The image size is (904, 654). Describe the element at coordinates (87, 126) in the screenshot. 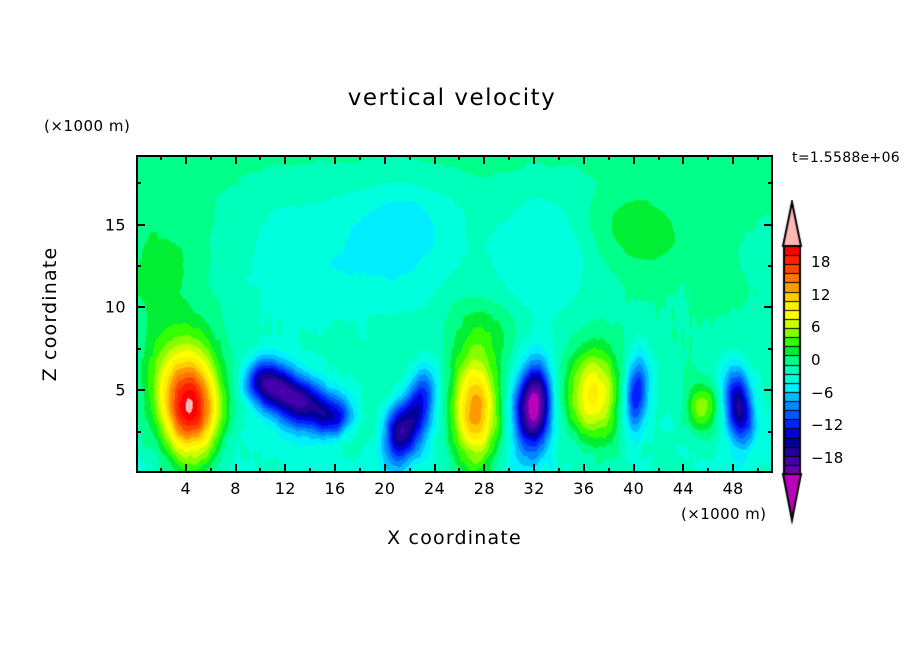

I see `y-axis-unit-label: (×1000 m)` at that location.